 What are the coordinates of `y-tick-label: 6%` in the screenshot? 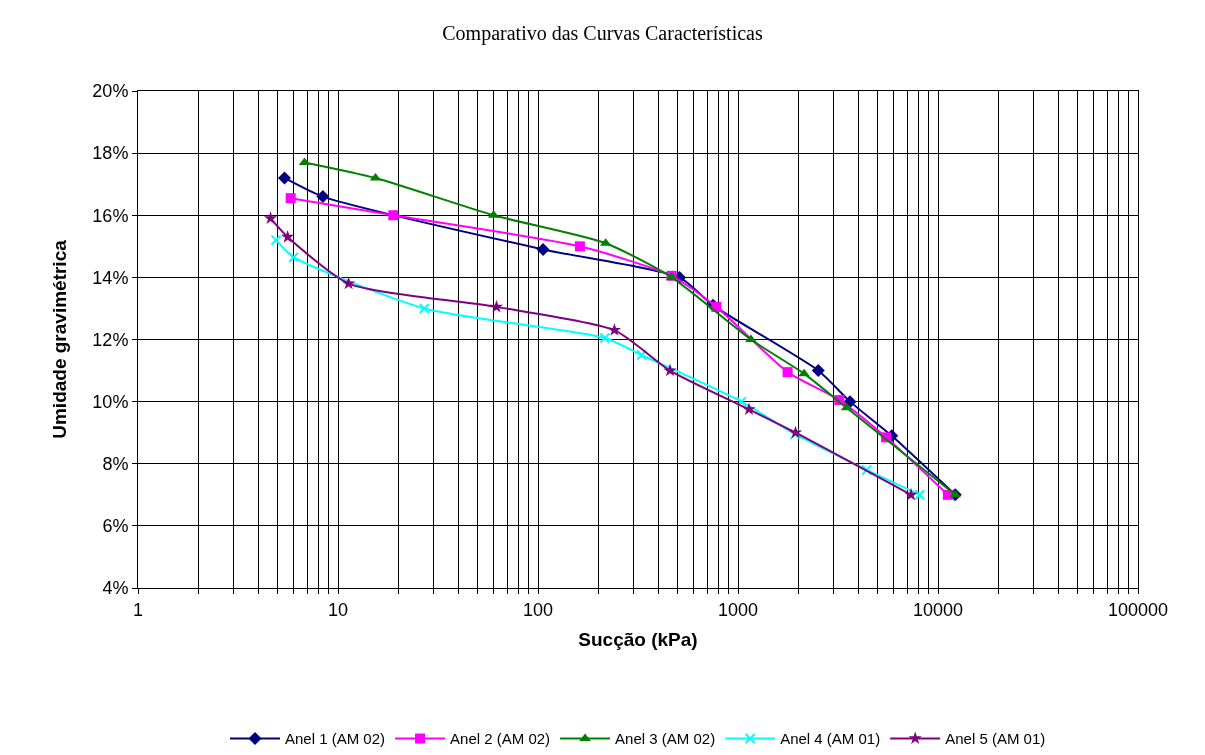 It's located at (115, 526).